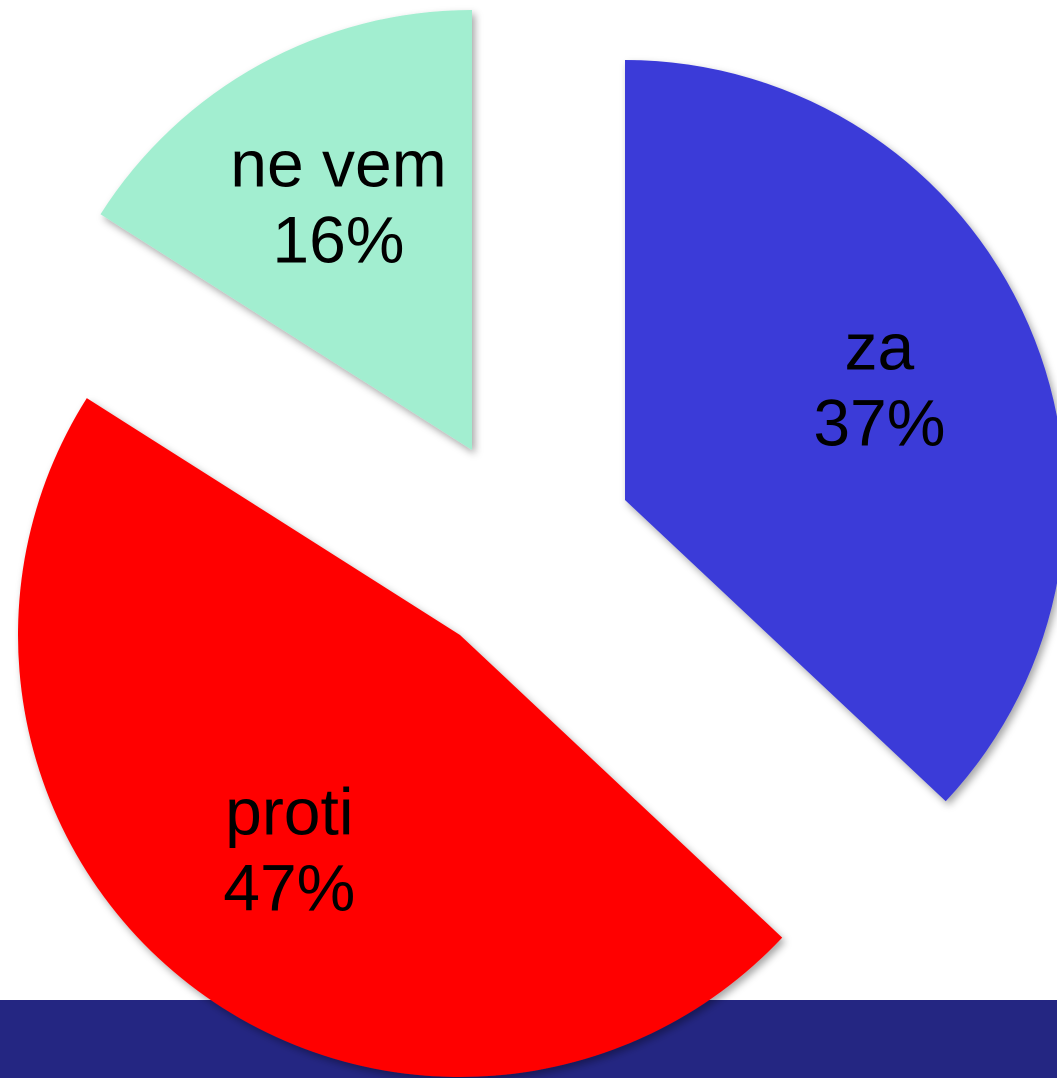 Image resolution: width=1057 pixels, height=1078 pixels. What do you see at coordinates (880, 346) in the screenshot?
I see `slice-label: za` at bounding box center [880, 346].